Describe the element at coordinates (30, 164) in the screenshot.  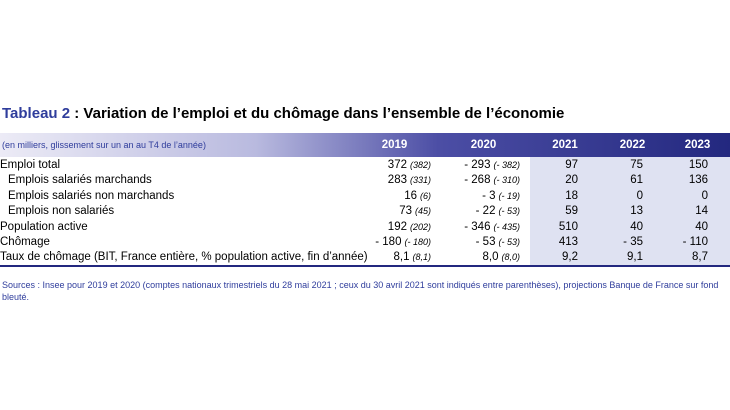
I see `row-label: Emploi total` at that location.